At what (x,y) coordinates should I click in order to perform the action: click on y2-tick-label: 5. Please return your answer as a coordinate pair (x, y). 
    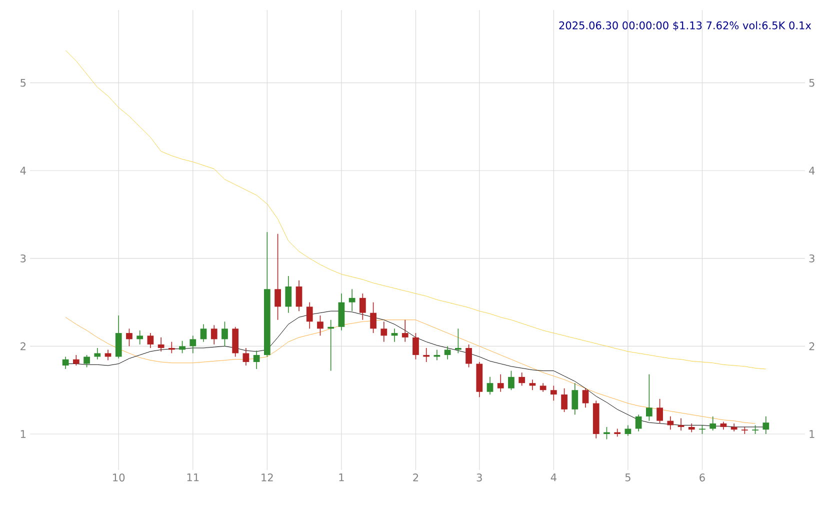
    Looking at the image, I should click on (811, 82).